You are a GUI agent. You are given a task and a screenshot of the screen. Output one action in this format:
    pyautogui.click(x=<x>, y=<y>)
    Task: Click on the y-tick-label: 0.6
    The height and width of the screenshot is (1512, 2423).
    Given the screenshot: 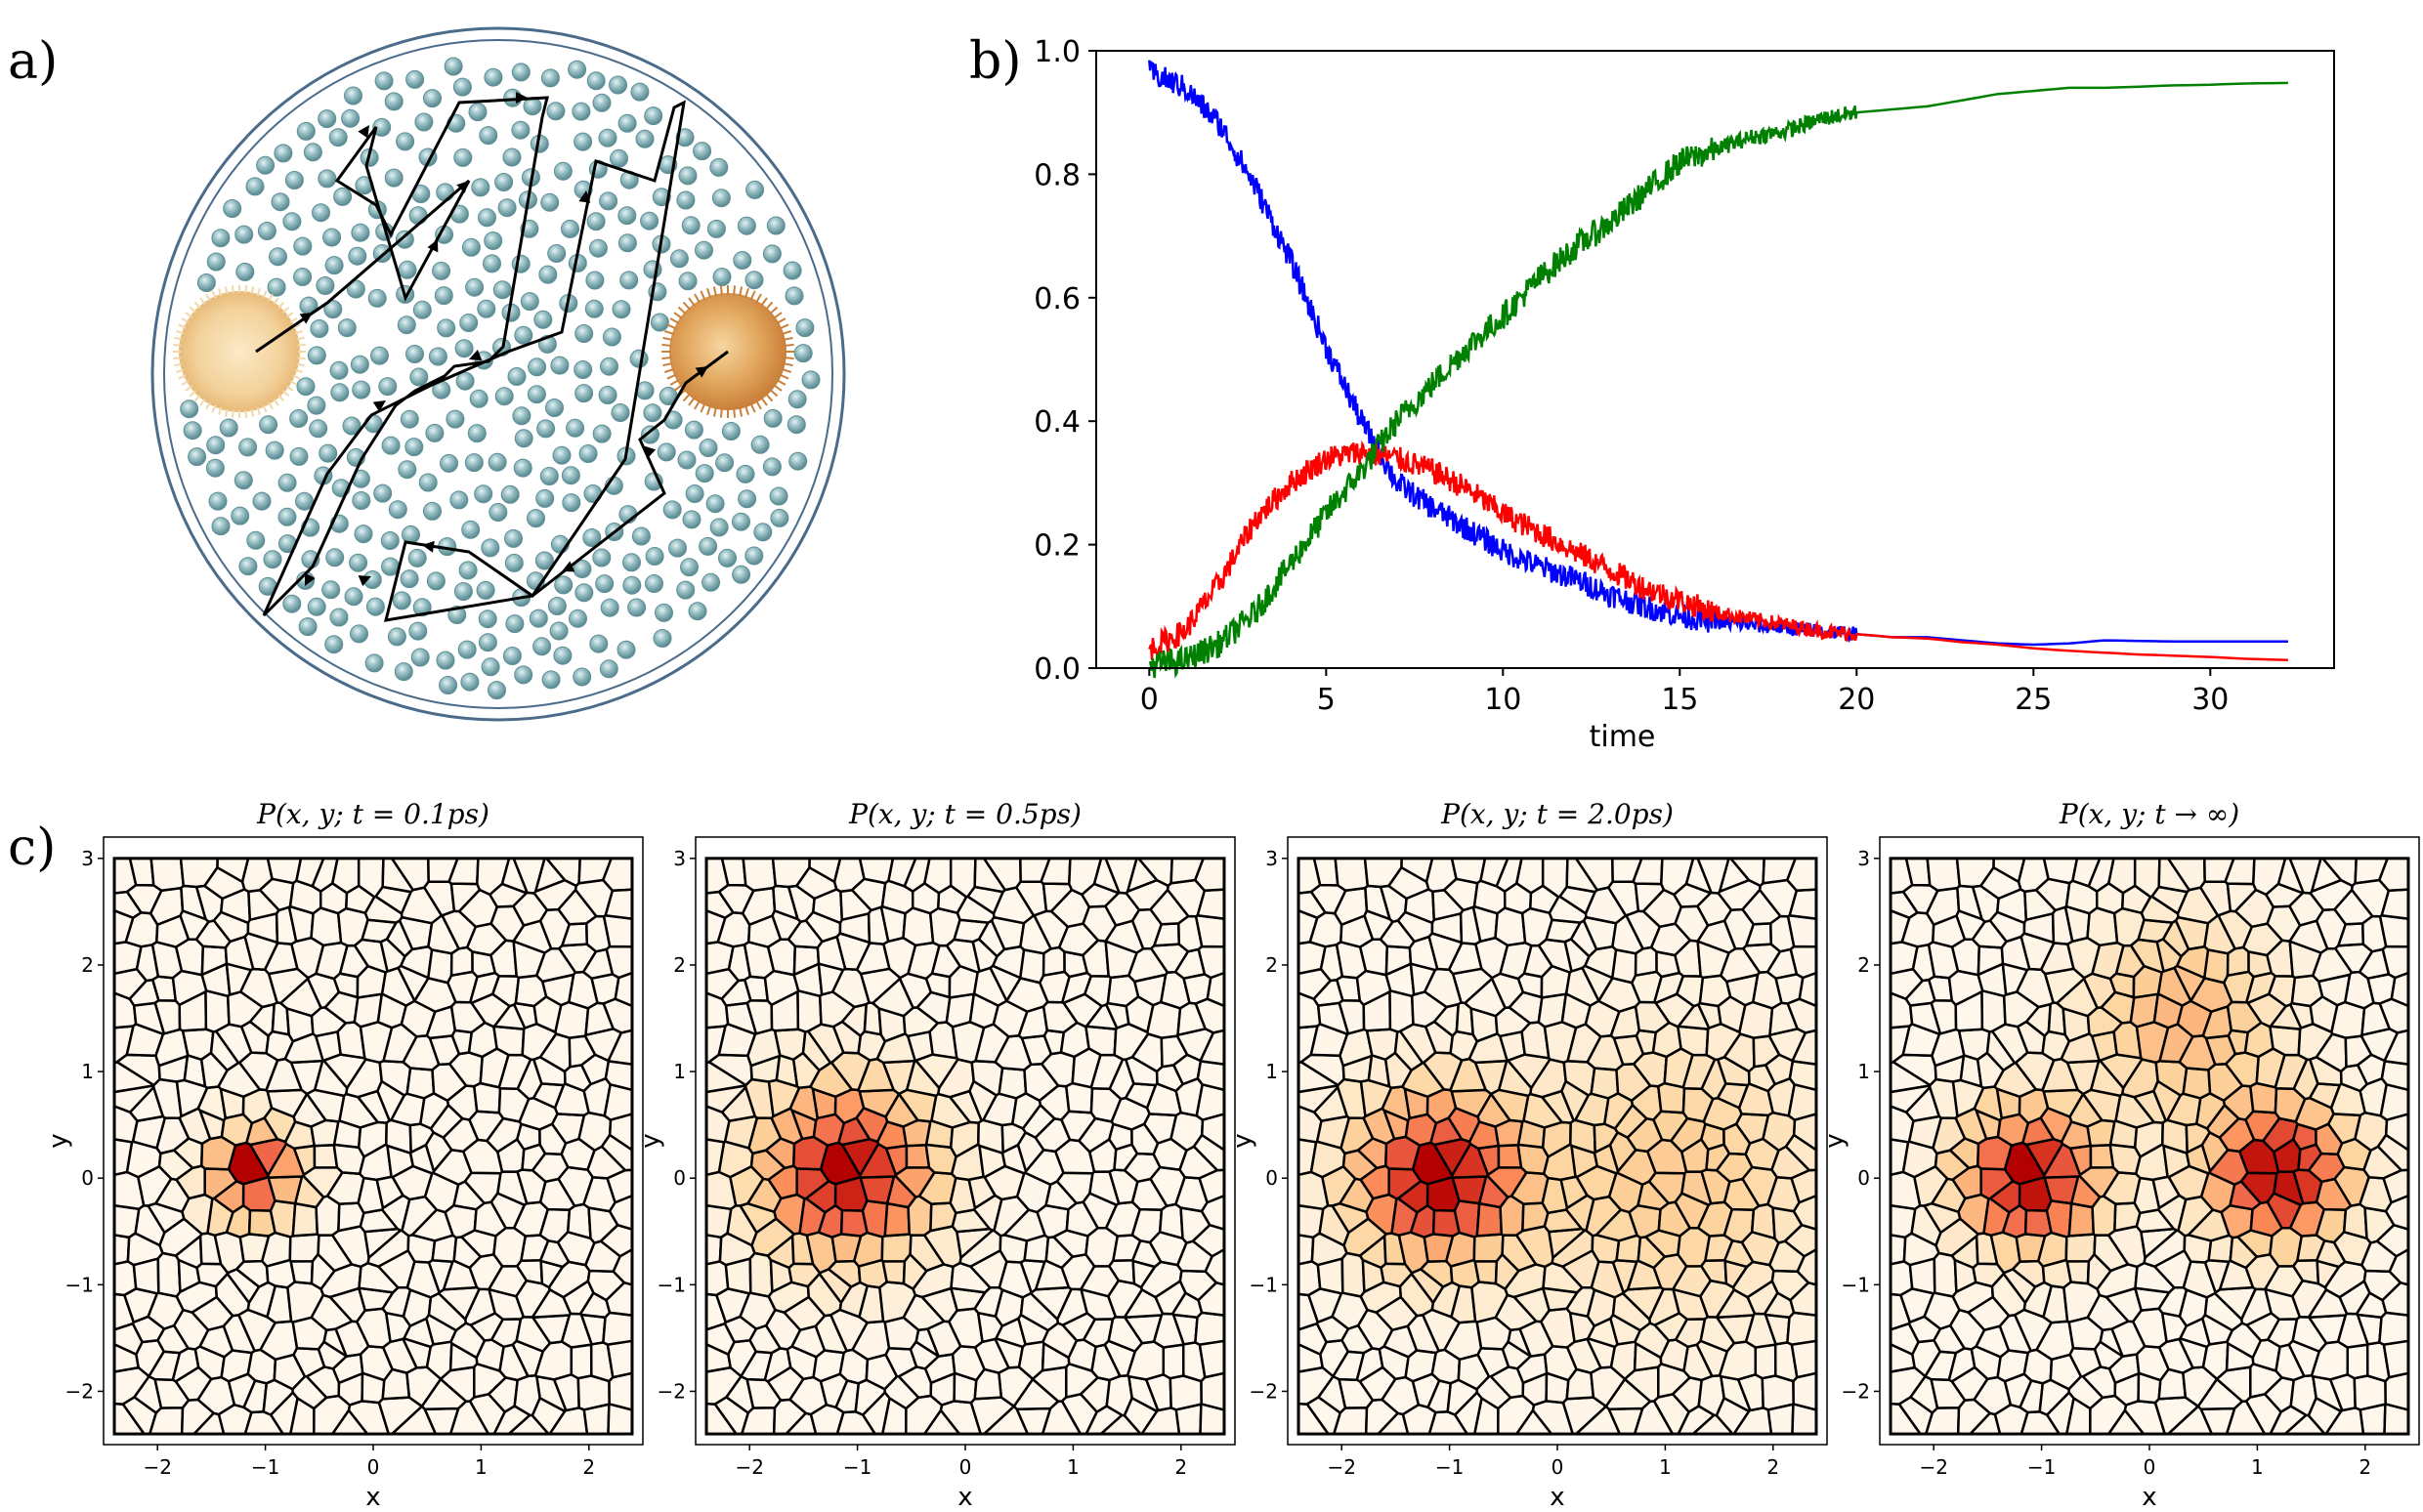 What is the action you would take?
    pyautogui.click(x=1058, y=299)
    